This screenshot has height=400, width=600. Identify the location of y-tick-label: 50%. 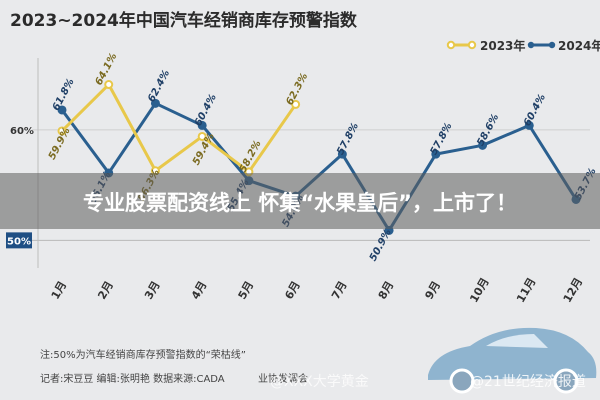
(19, 241).